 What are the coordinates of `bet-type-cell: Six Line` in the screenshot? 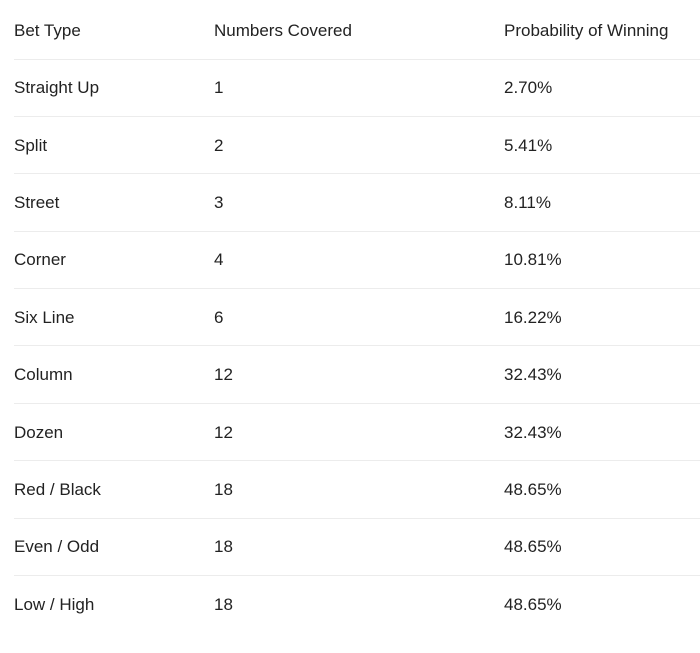 It's located at (44, 317).